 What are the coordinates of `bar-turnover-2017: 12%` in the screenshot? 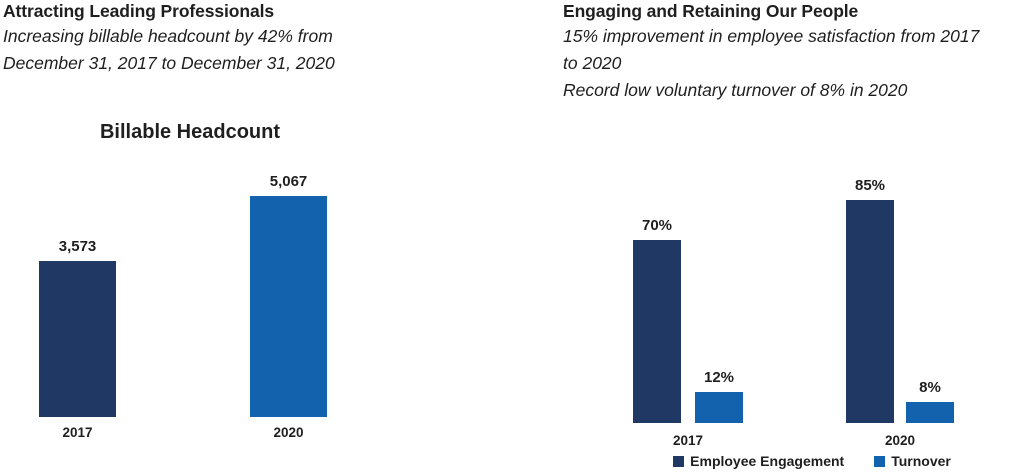 It's located at (719, 396).